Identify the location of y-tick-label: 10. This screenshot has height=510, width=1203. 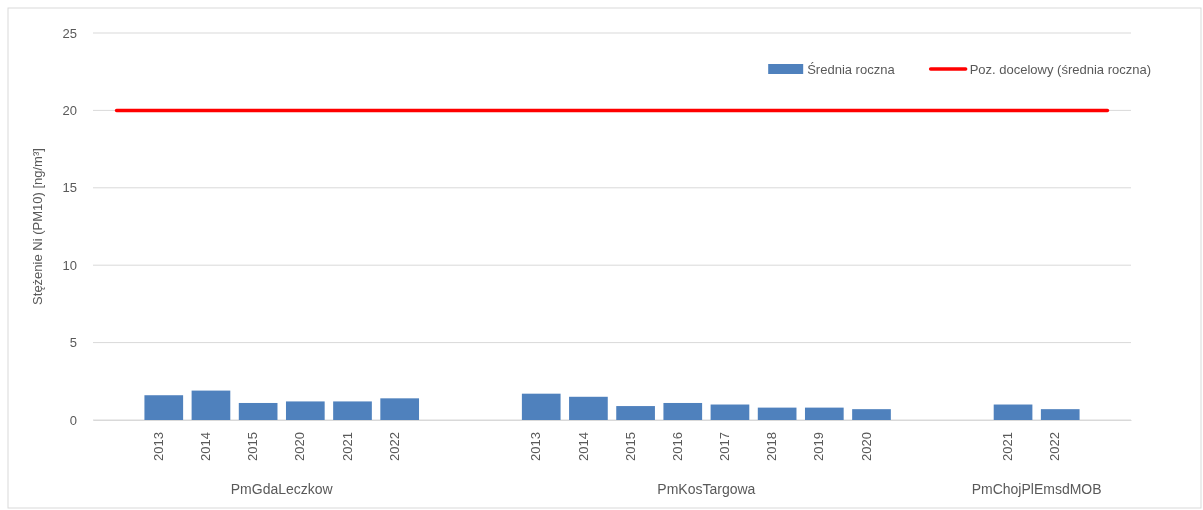
(69, 265).